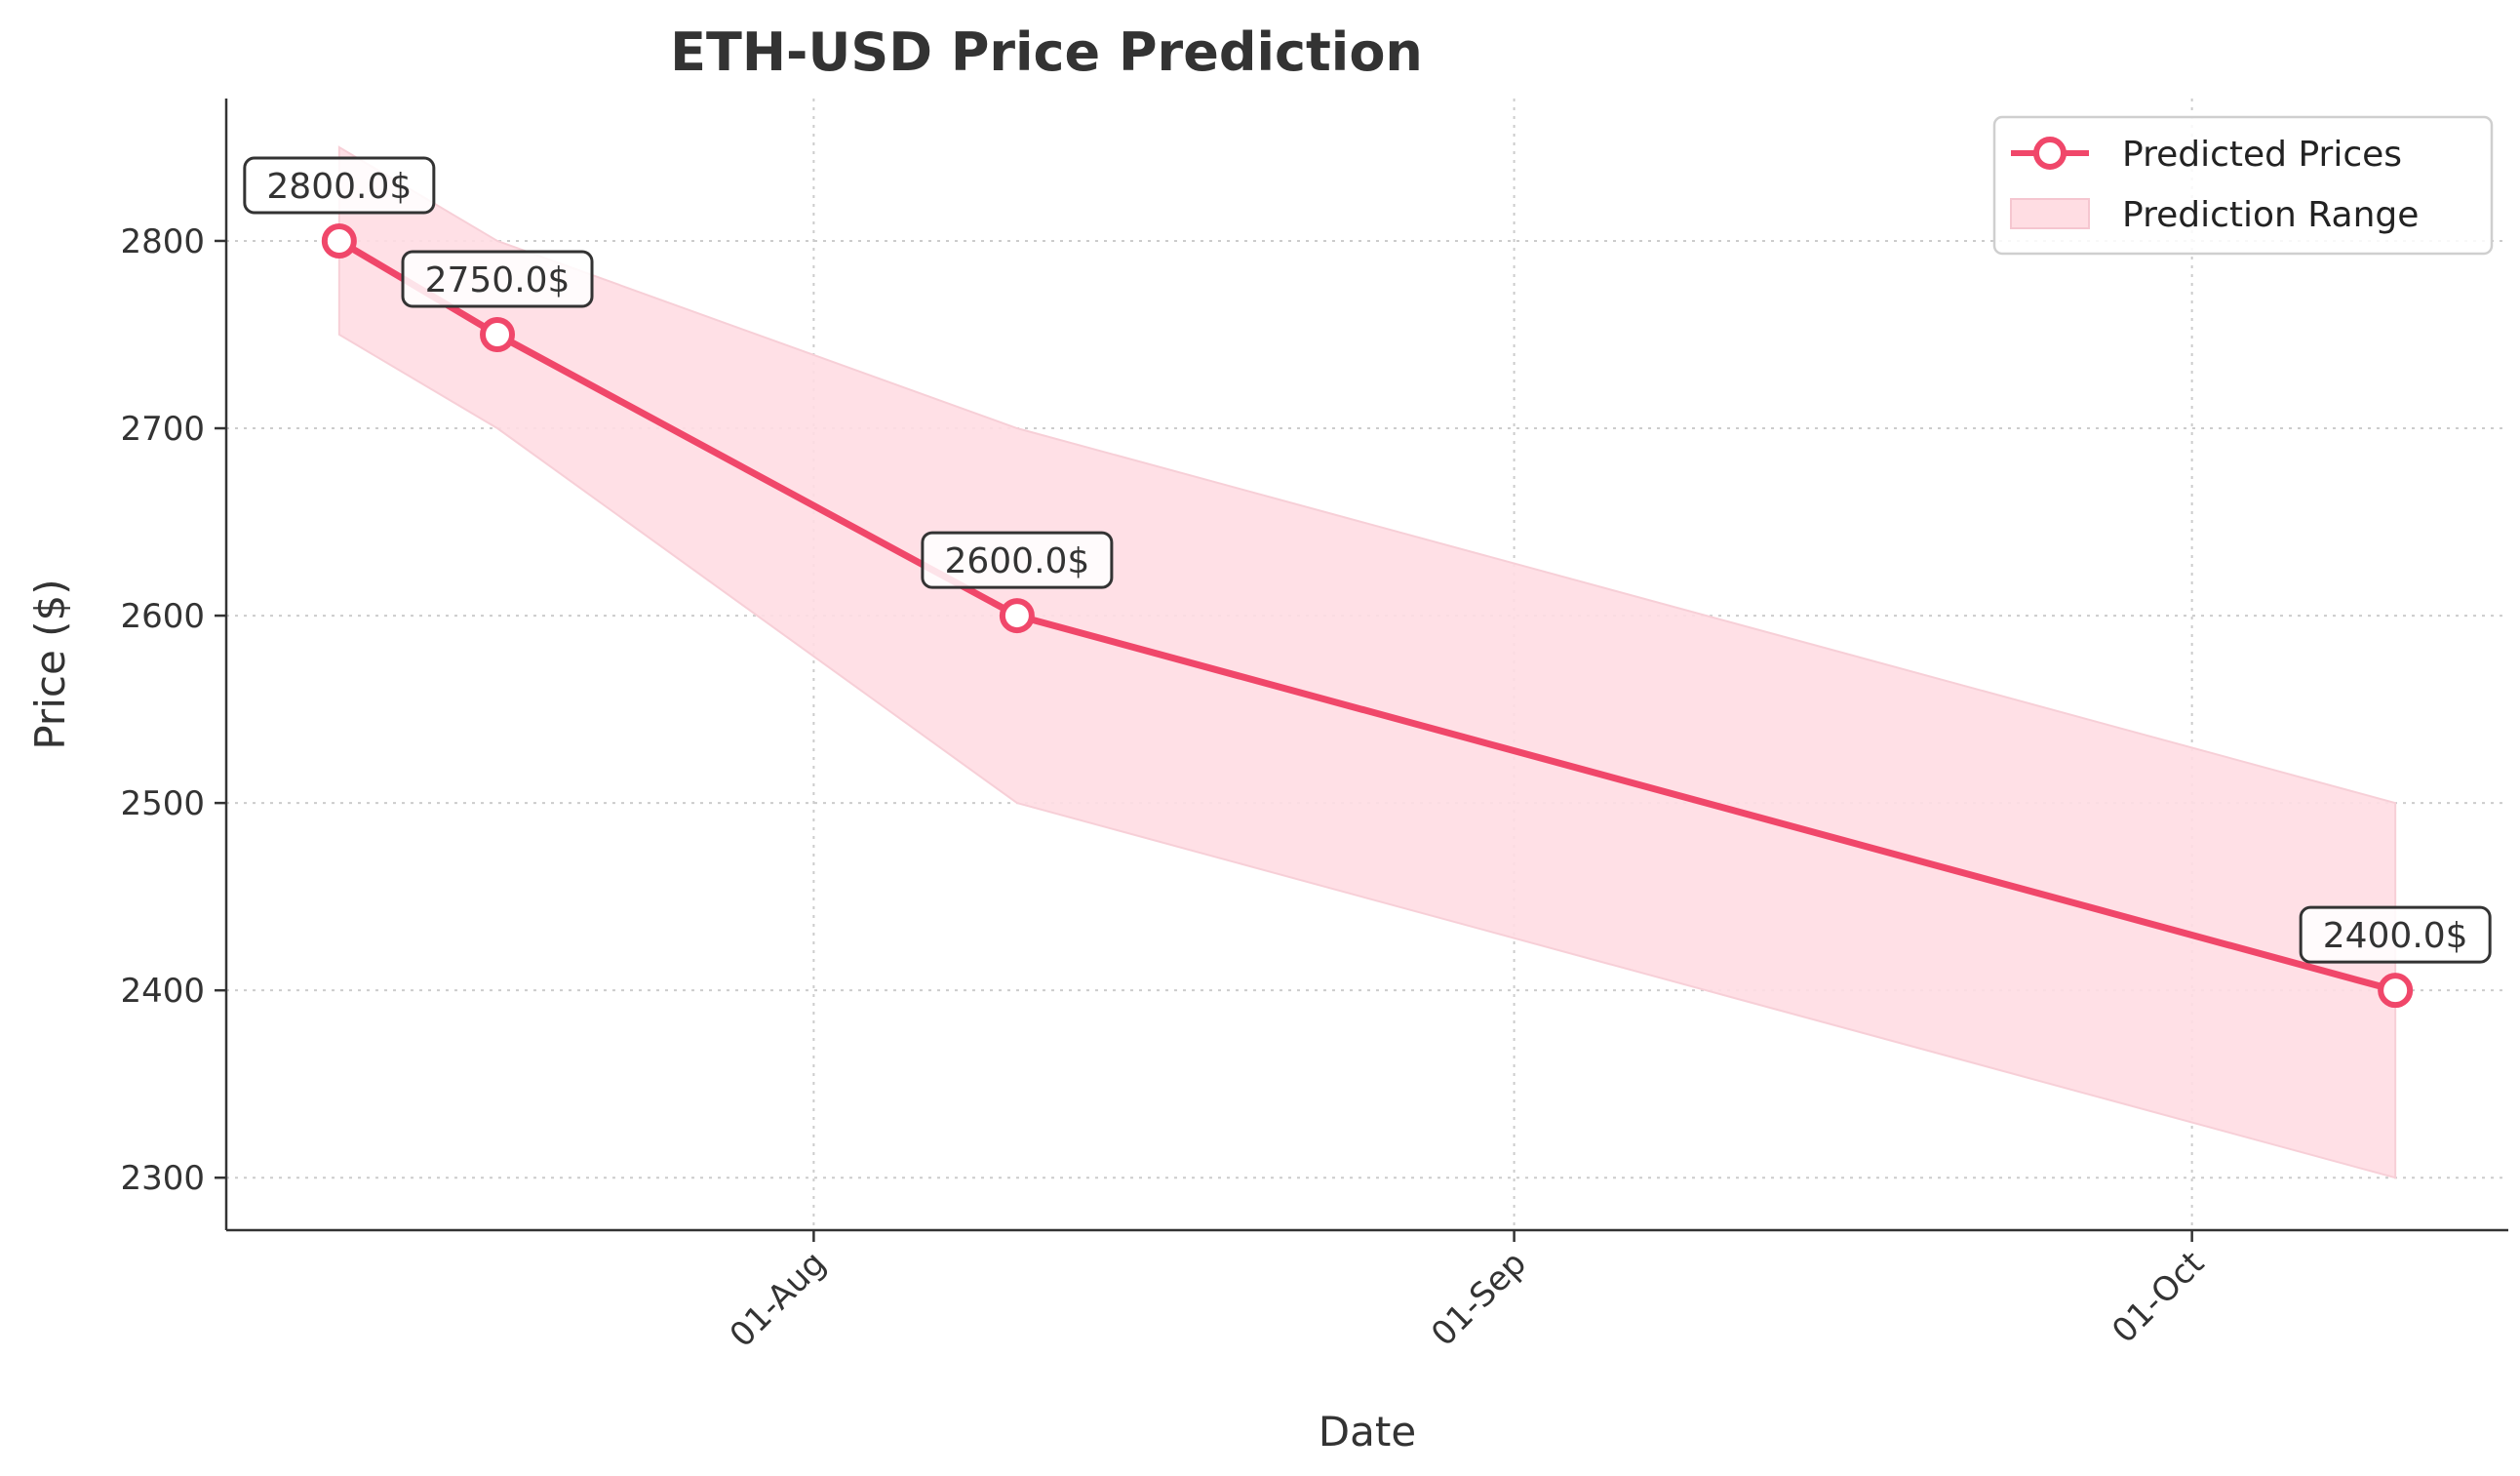 The width and height of the screenshot is (2520, 1476). What do you see at coordinates (162, 242) in the screenshot?
I see `y-tick-label: 2800` at bounding box center [162, 242].